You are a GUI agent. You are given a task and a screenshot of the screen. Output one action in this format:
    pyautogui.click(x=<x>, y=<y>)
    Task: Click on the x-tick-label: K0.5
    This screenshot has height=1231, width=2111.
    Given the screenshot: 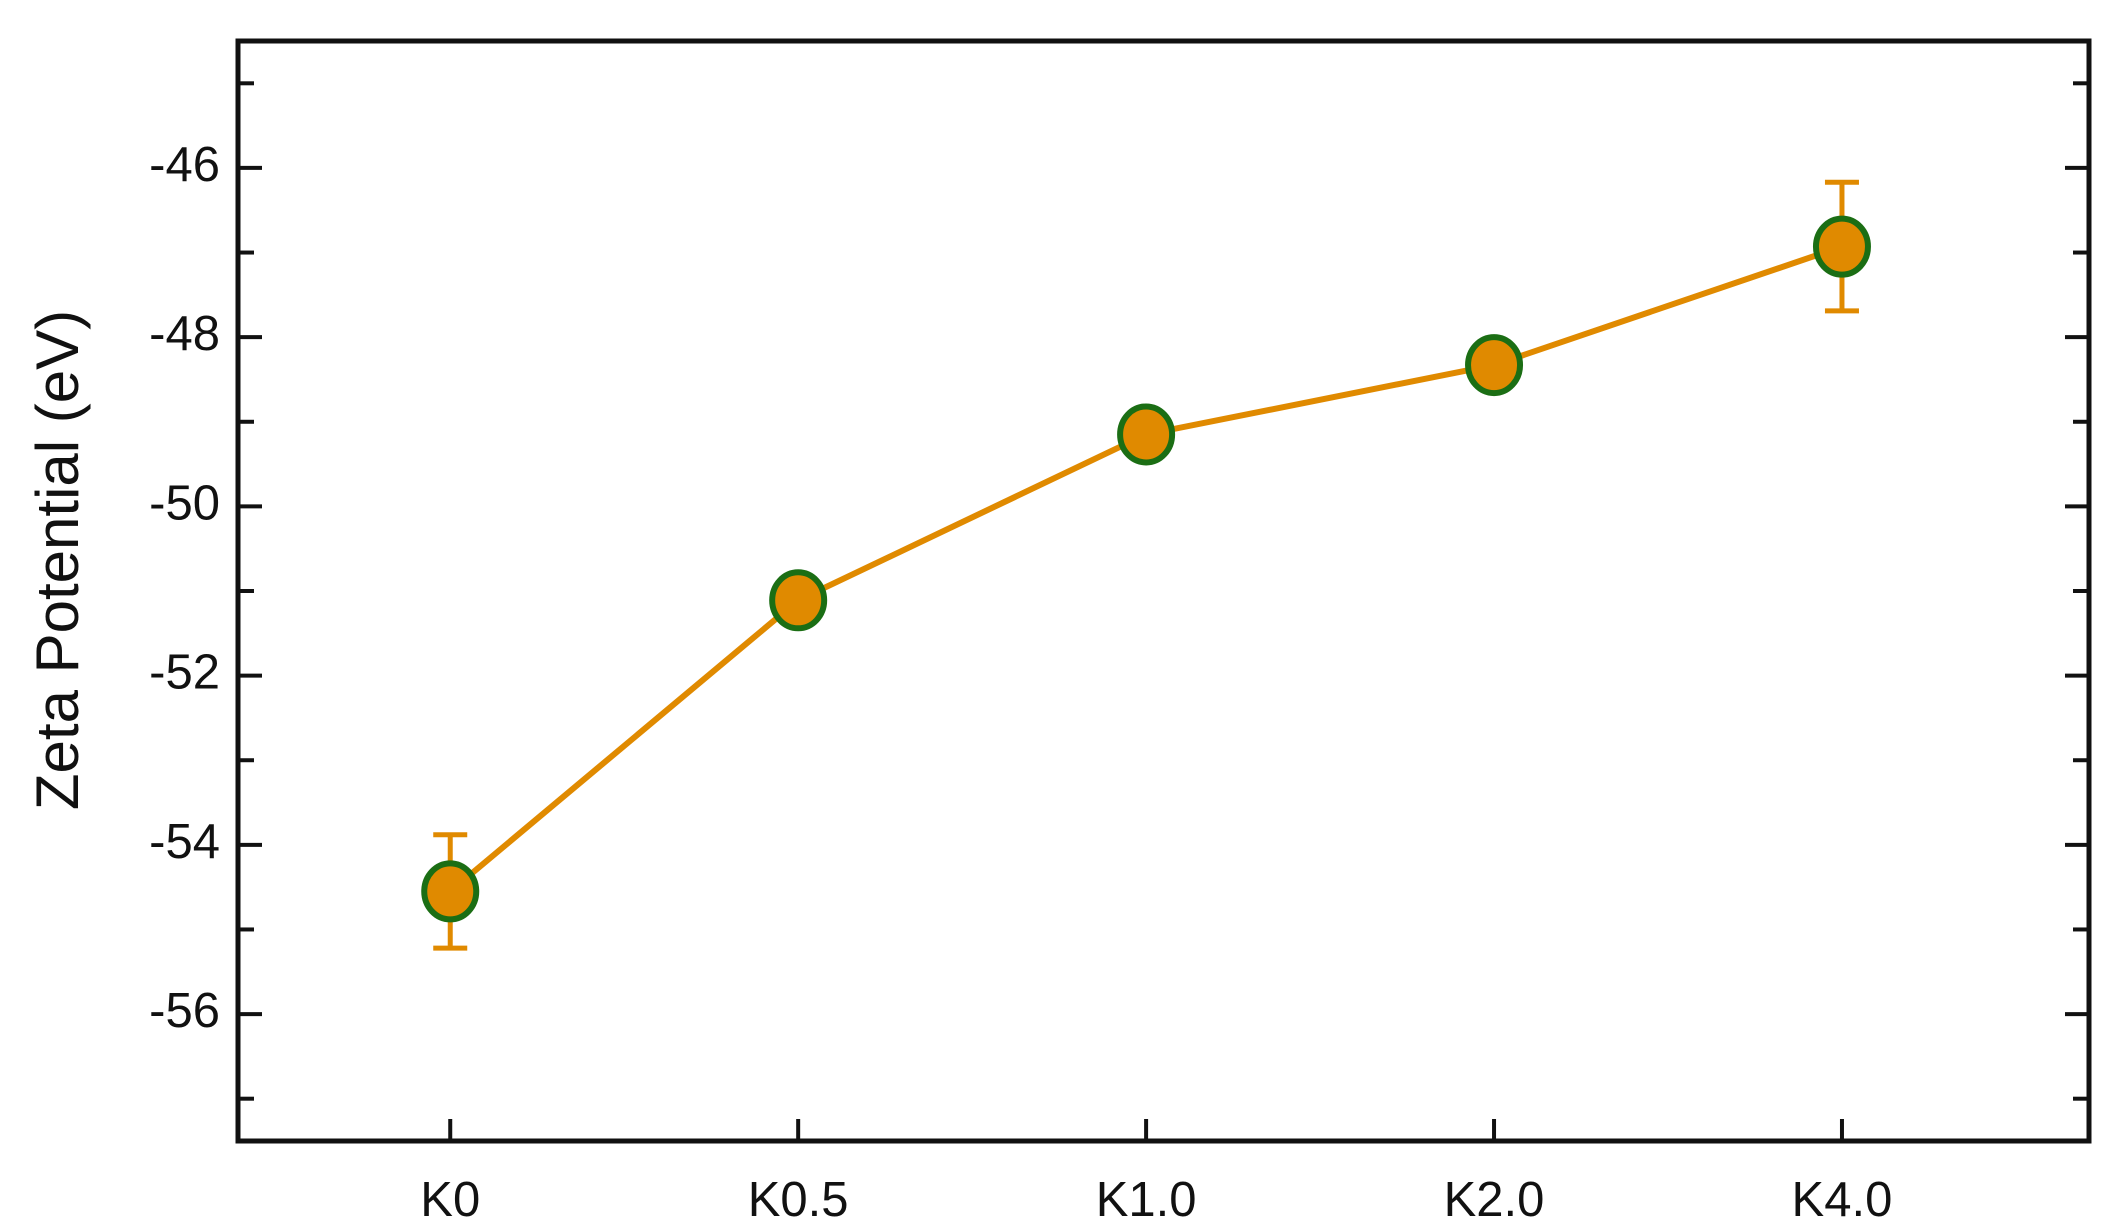 What is the action you would take?
    pyautogui.click(x=798, y=1200)
    